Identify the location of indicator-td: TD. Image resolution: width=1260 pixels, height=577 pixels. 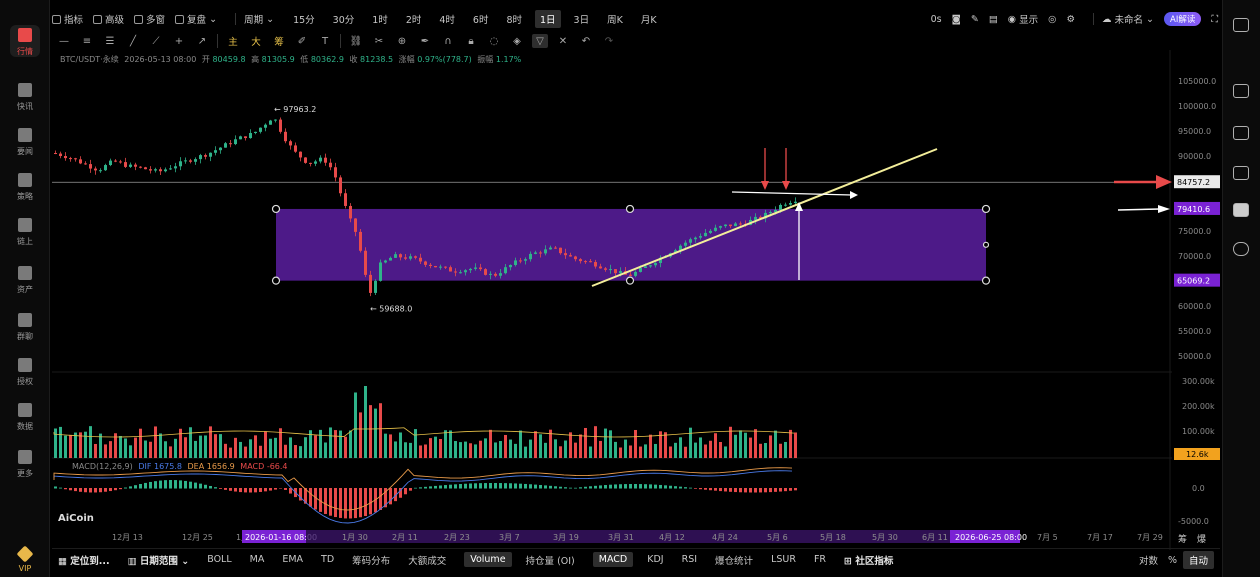
(328, 559).